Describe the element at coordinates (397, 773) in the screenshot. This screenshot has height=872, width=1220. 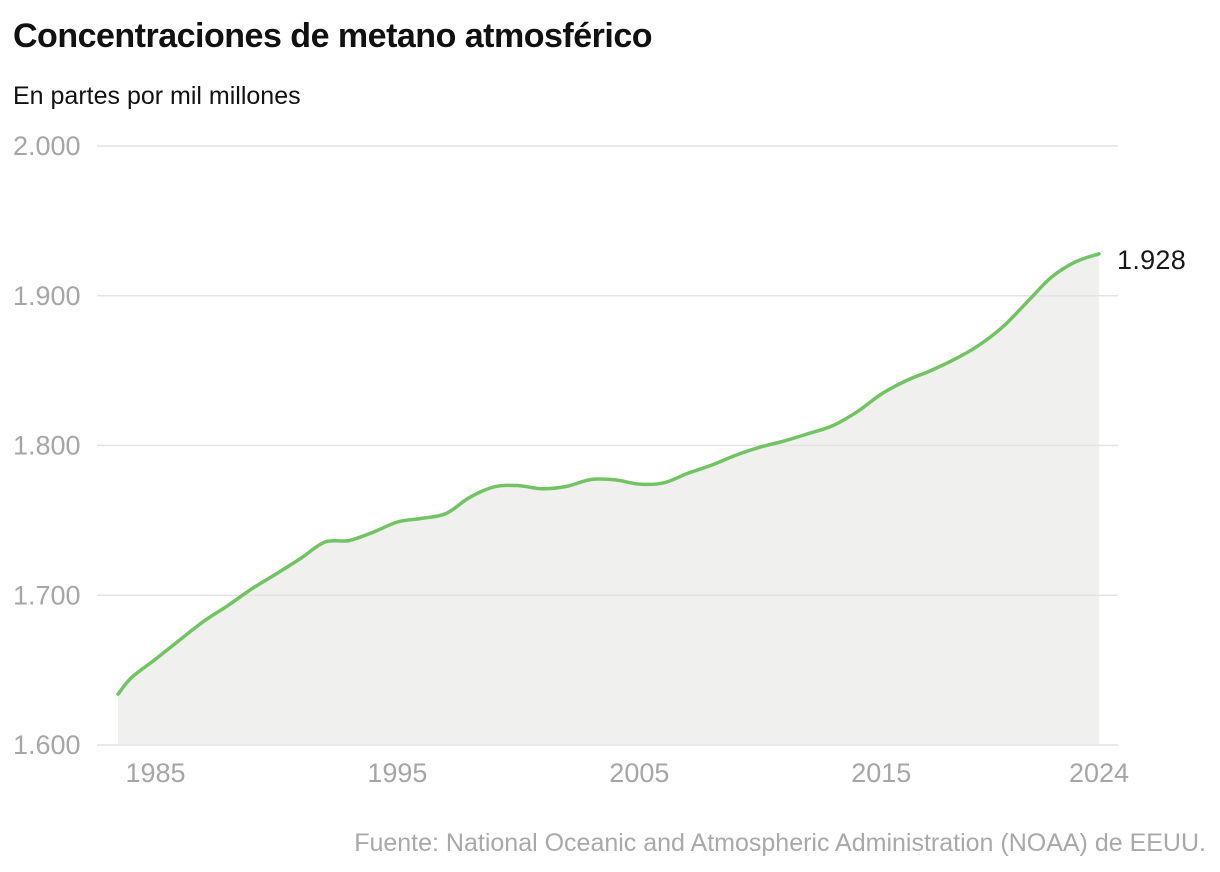
I see `x-axis-label-1995: 1995` at that location.